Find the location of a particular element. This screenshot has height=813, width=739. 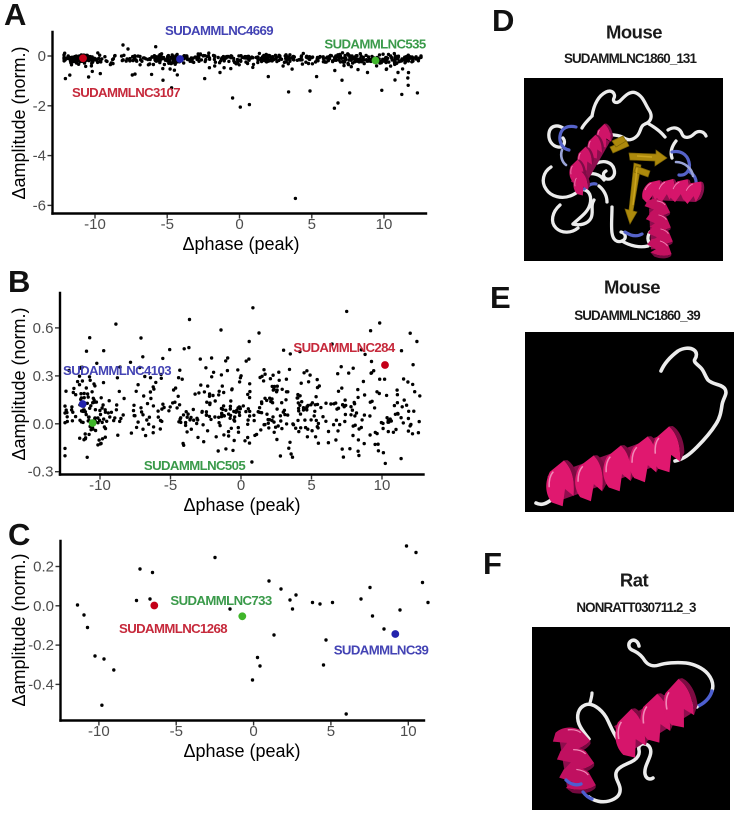

svg-text: Rat is located at coordinates (634, 580).